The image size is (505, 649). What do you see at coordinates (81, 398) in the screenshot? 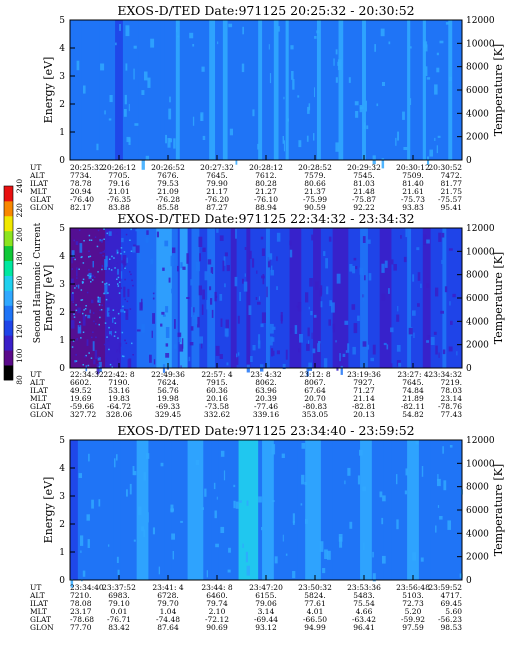
I see `ephemeris-cell: 19.69` at bounding box center [81, 398].